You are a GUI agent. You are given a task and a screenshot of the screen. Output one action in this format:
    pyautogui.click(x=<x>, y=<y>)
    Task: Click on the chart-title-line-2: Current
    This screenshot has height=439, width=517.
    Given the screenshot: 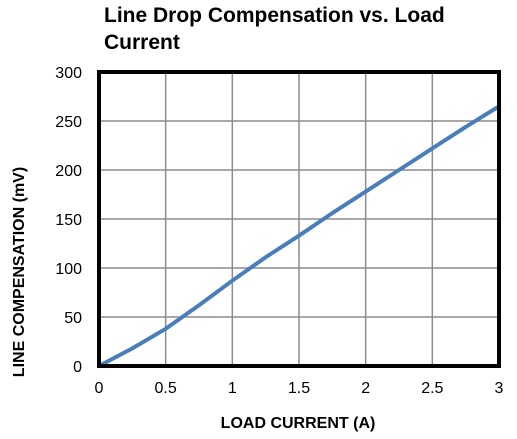 What is the action you would take?
    pyautogui.click(x=142, y=42)
    